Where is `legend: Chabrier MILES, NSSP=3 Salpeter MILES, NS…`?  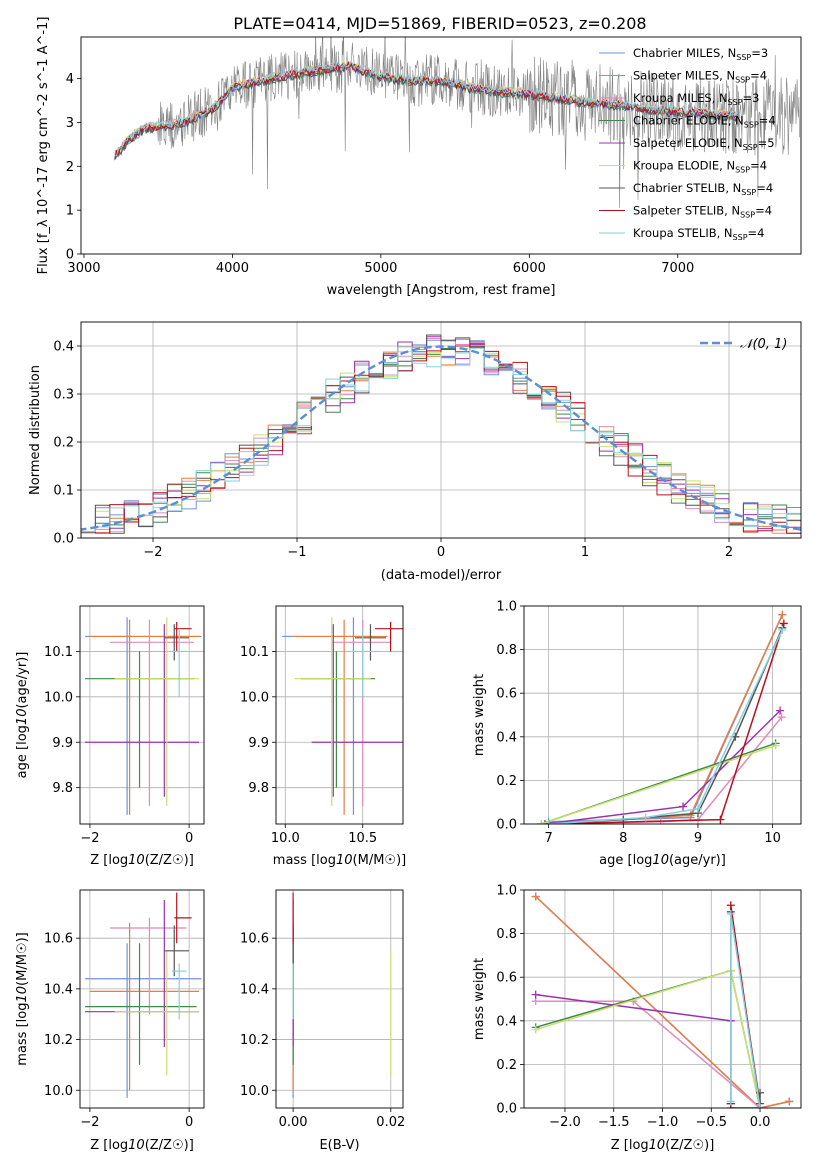
legend: Chabrier MILES, NSSP=3 Salpeter MILES, NS… is located at coordinates (687, 144).